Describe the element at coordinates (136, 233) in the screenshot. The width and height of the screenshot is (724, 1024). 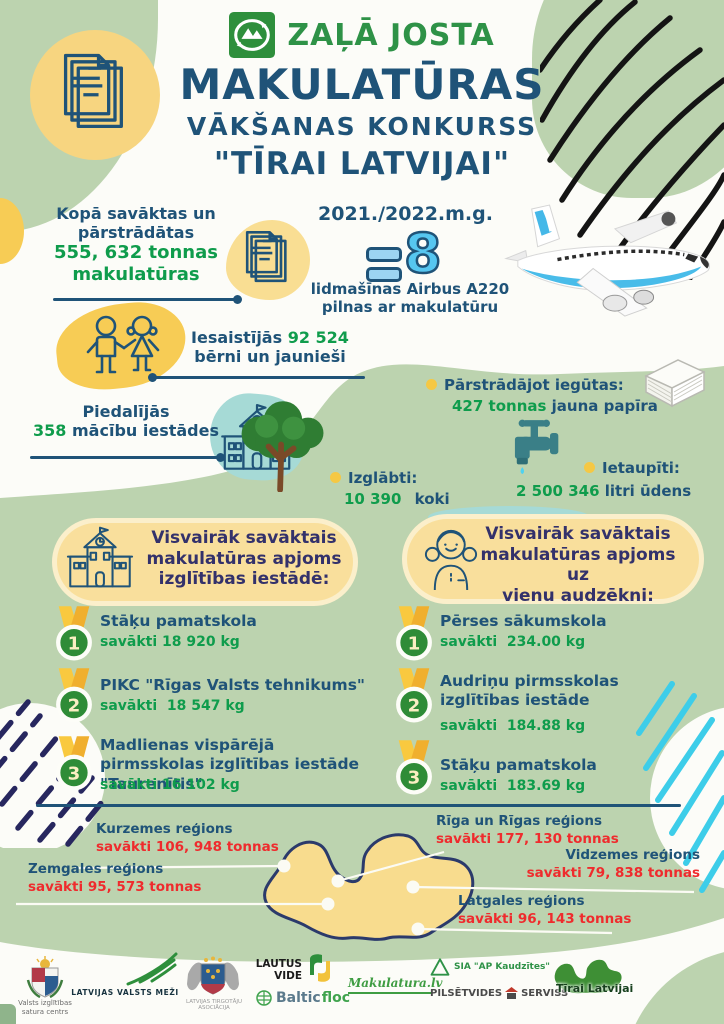
I see `stat-collected-line2: pārstrādātas` at that location.